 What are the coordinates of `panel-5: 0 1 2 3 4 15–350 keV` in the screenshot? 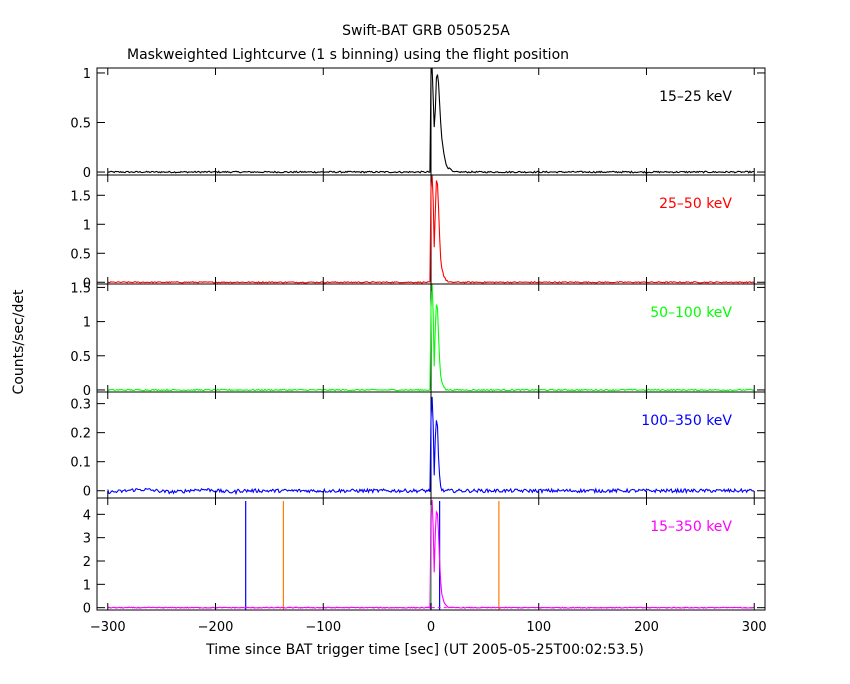 It's located at (424, 557).